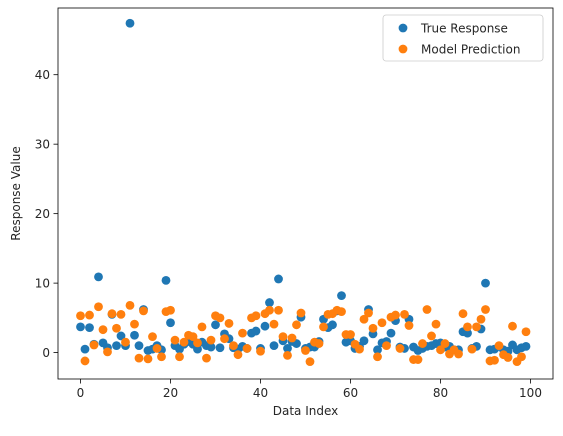  Describe the element at coordinates (306, 411) in the screenshot. I see `x-axis-label: Data Index` at that location.